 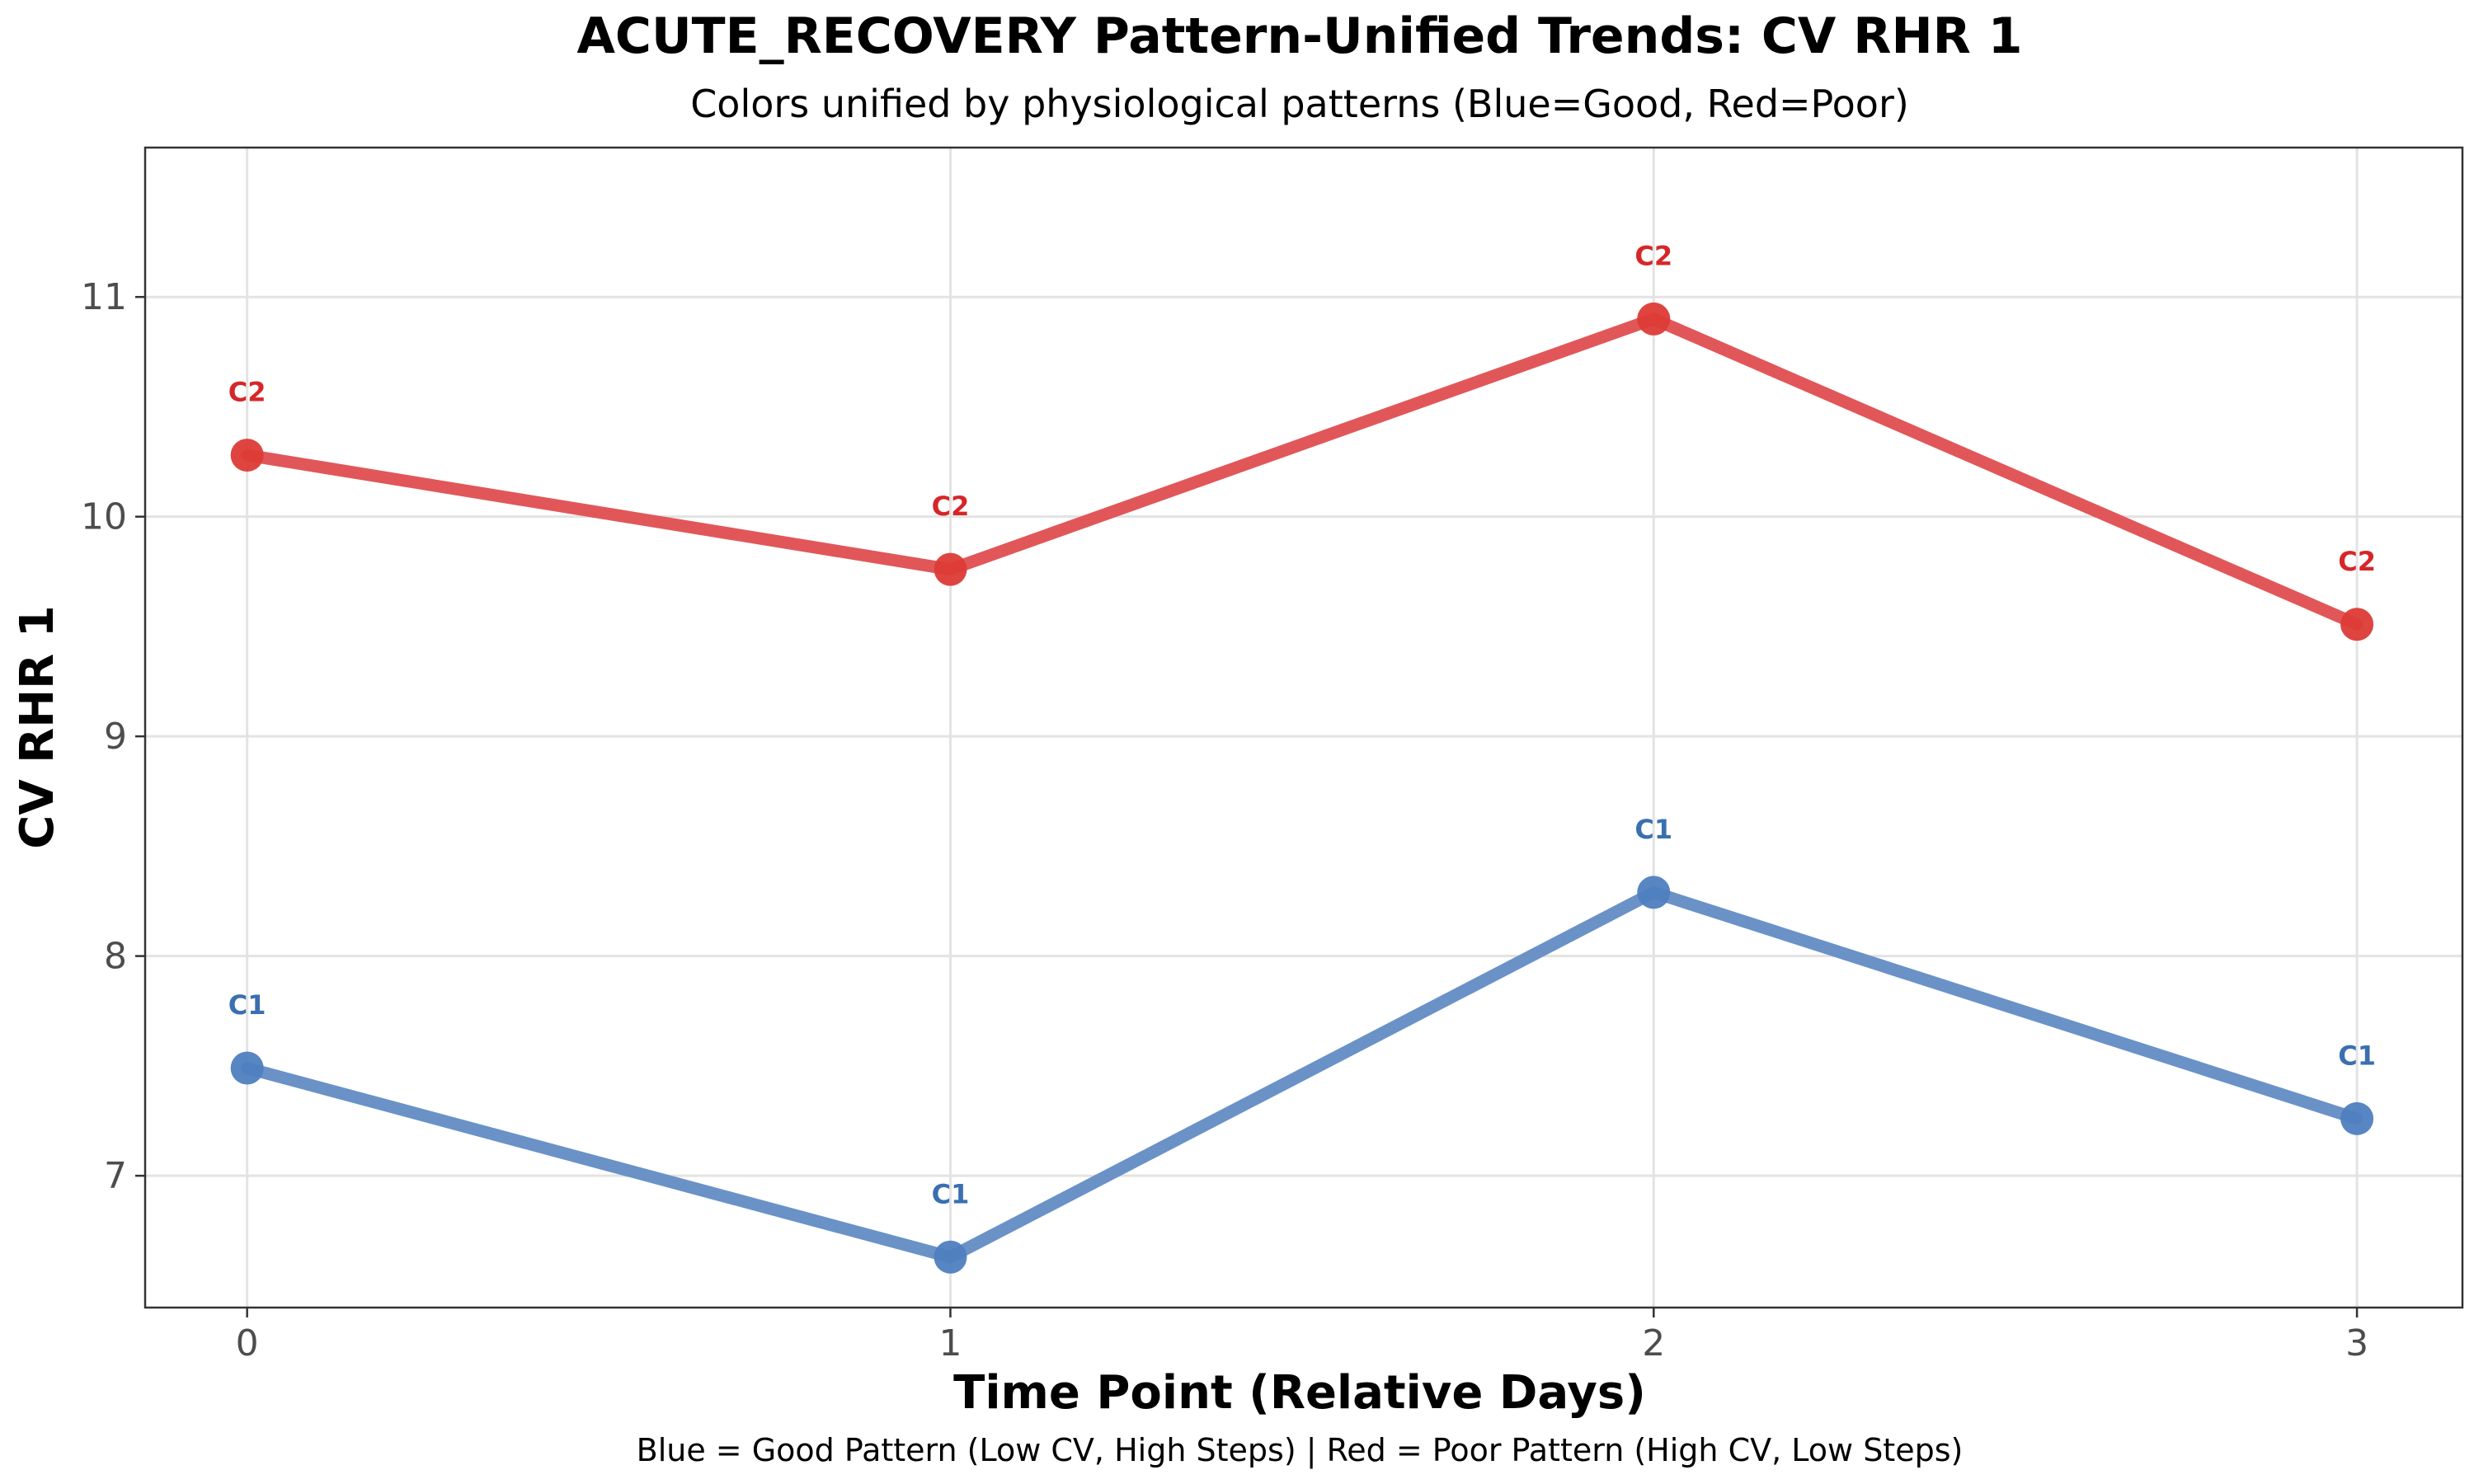 I want to click on x-axis-ticks: 0 1 2 3, so click(x=1302, y=1336).